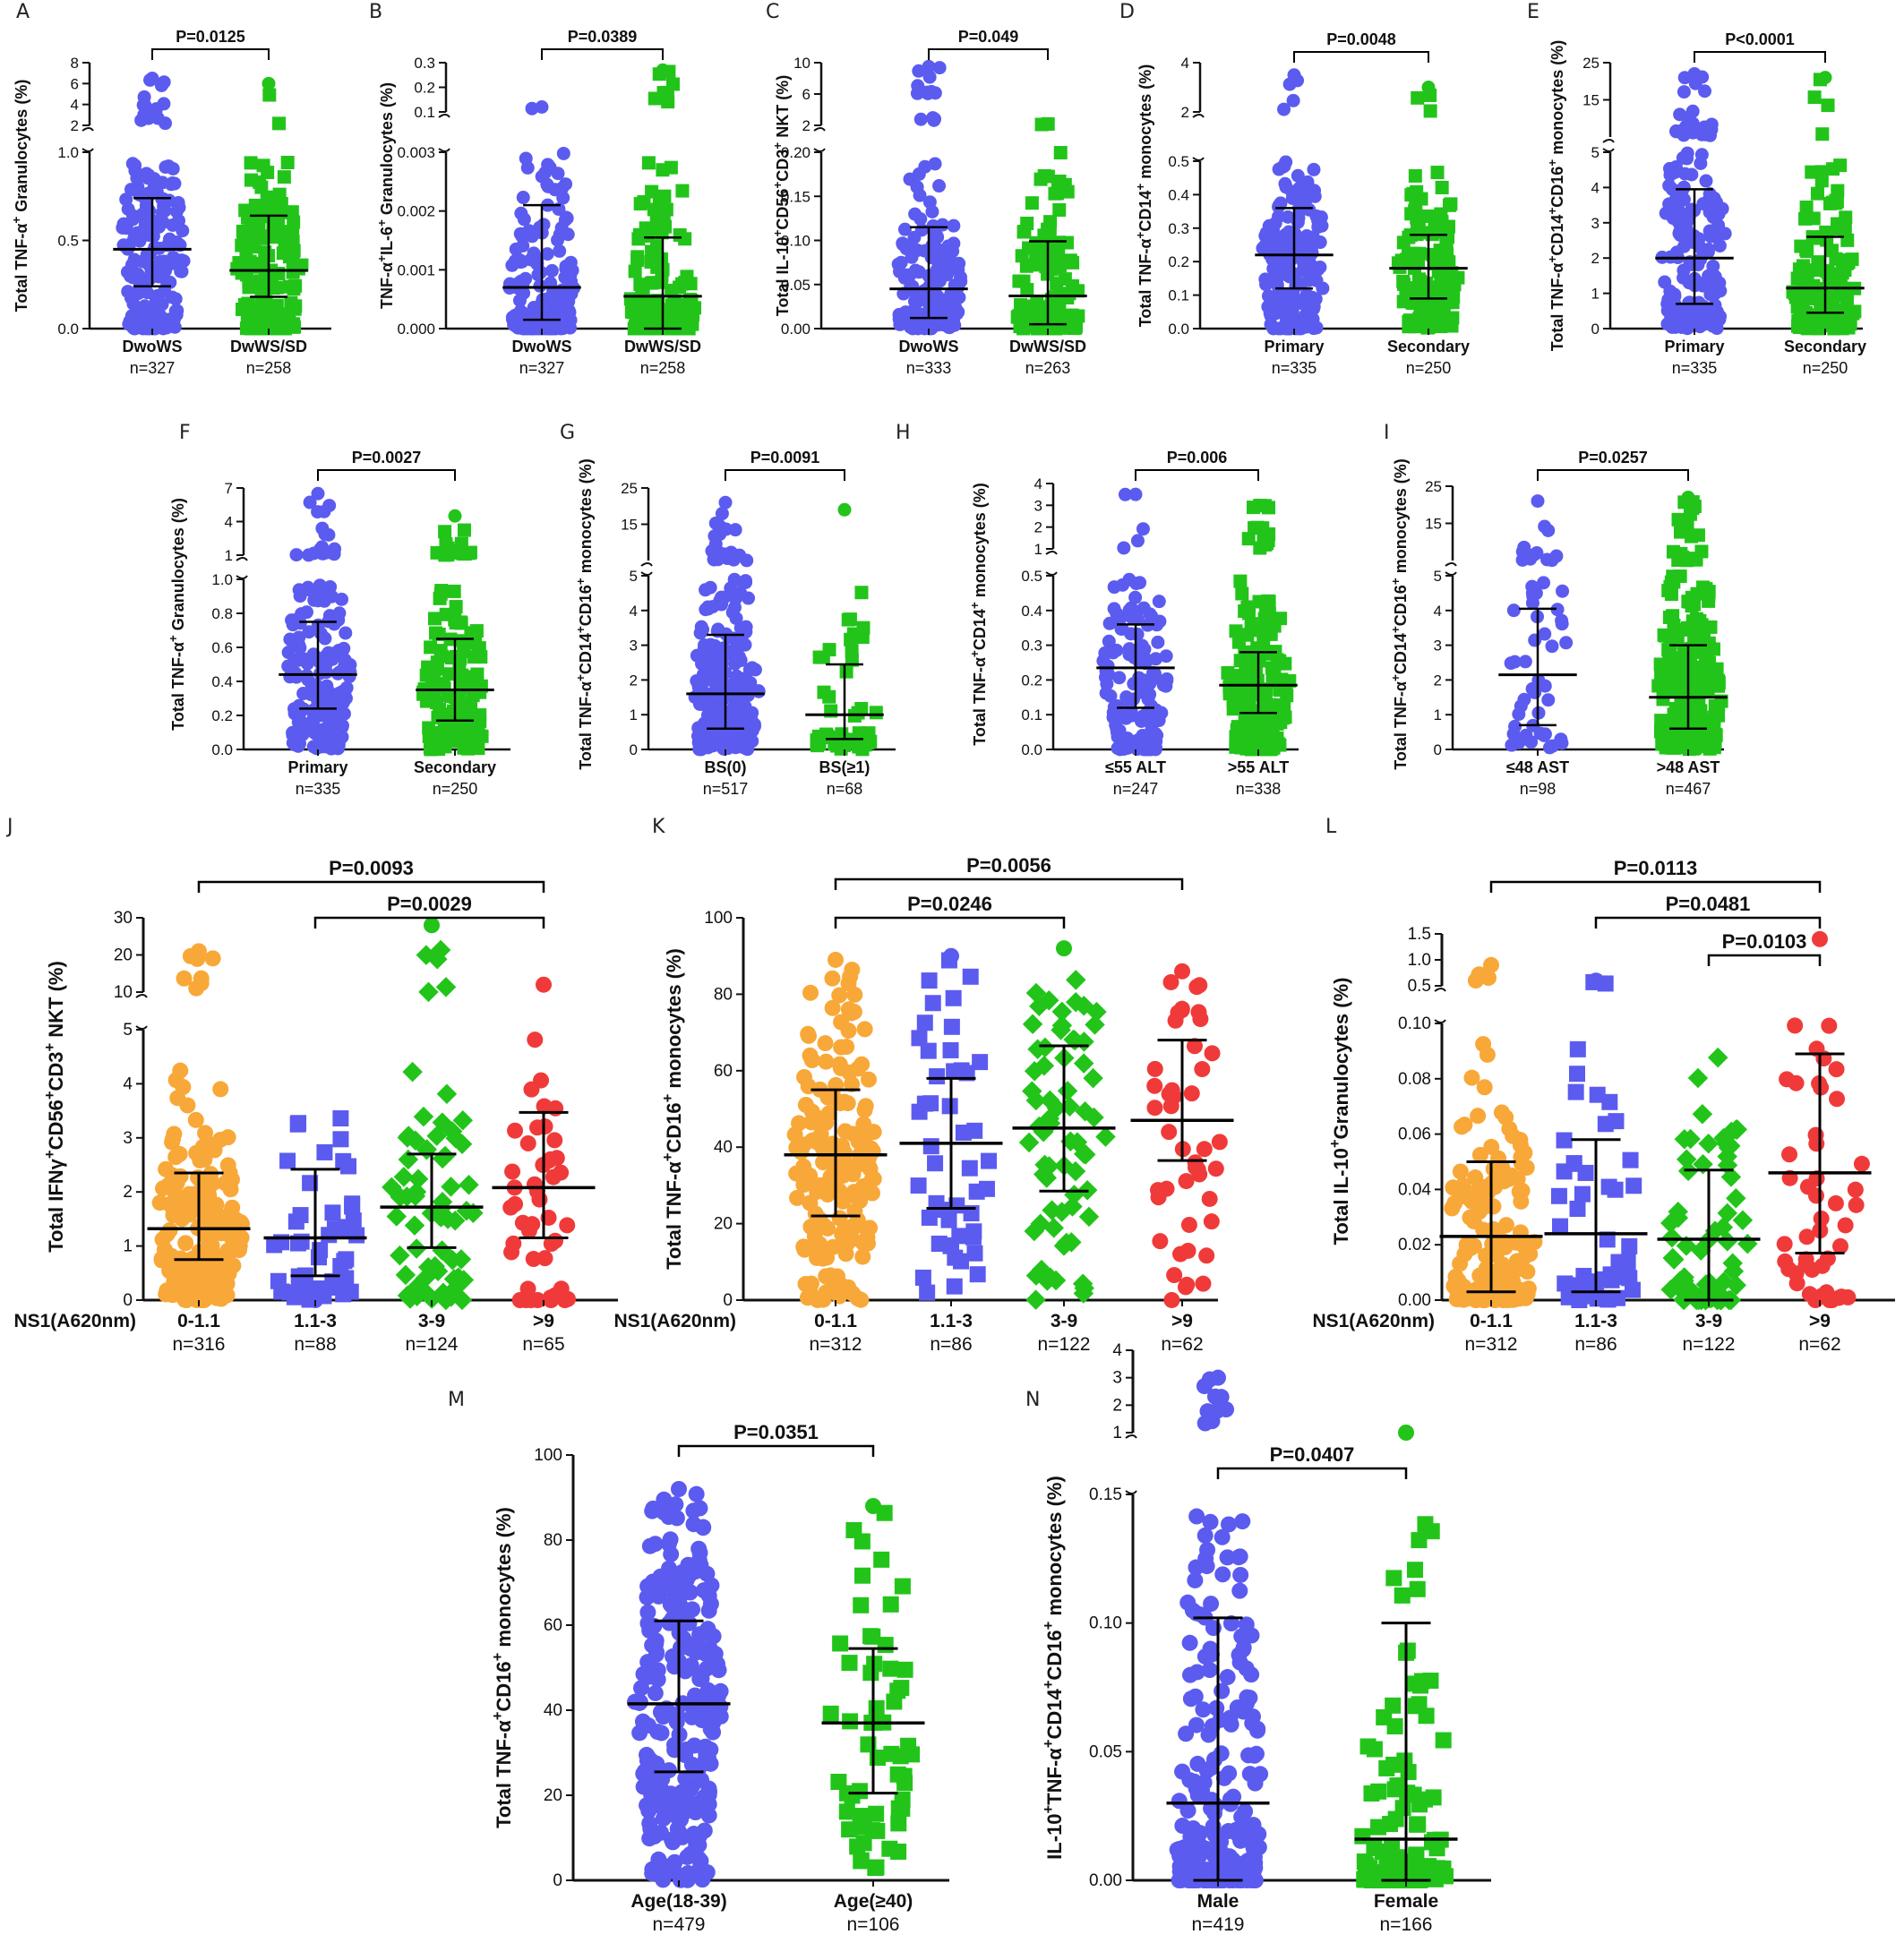 This screenshot has height=1943, width=1904. Describe the element at coordinates (153, 347) in the screenshot. I see `group-label: DwoWS` at that location.